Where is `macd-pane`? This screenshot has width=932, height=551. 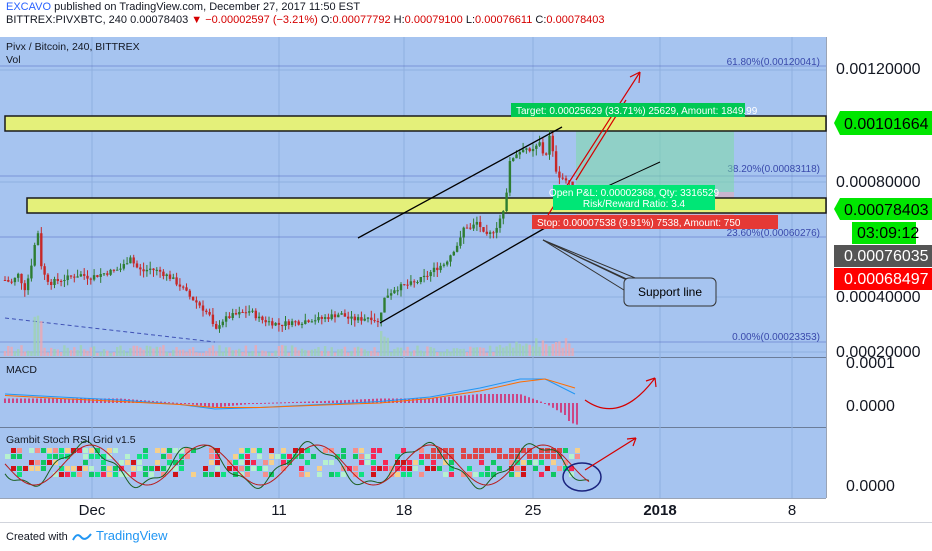
macd-pane is located at coordinates (413, 392).